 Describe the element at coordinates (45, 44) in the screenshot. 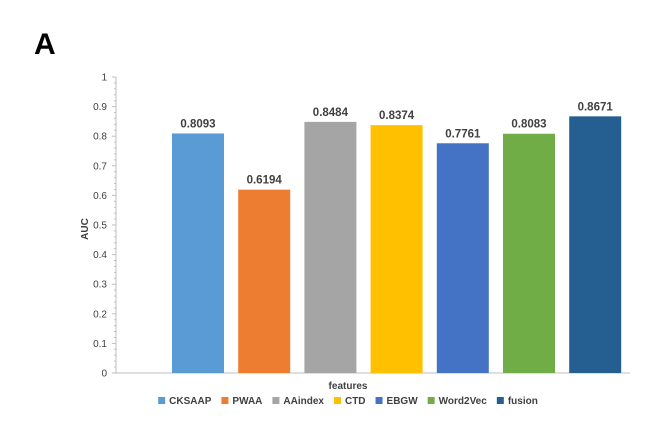

I see `panel-label: A` at that location.